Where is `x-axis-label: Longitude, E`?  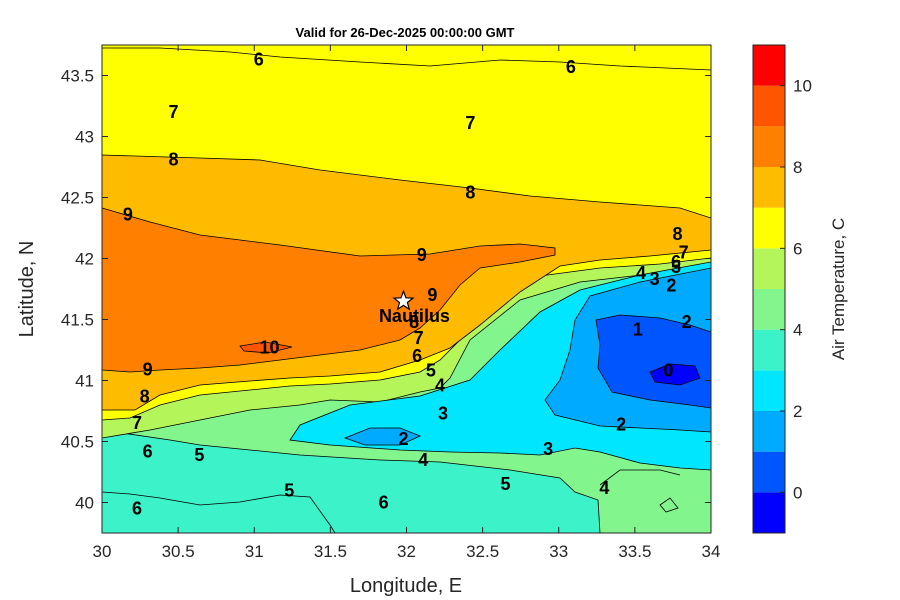 x-axis-label: Longitude, E is located at coordinates (406, 586).